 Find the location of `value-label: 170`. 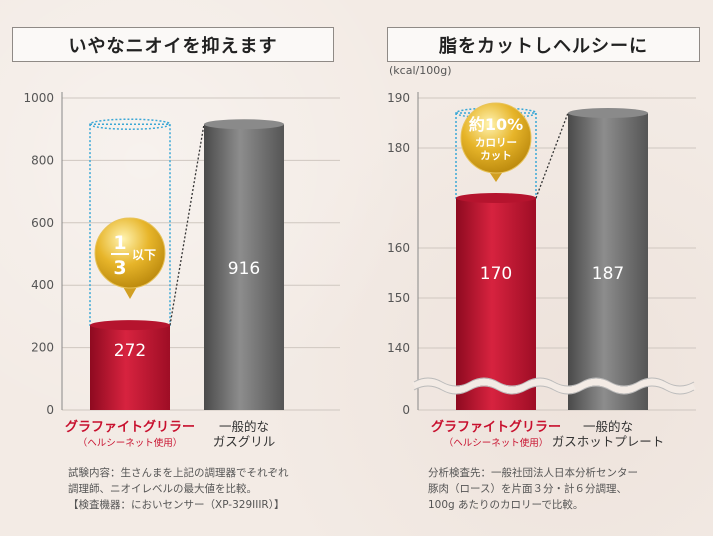

value-label: 170 is located at coordinates (496, 274).